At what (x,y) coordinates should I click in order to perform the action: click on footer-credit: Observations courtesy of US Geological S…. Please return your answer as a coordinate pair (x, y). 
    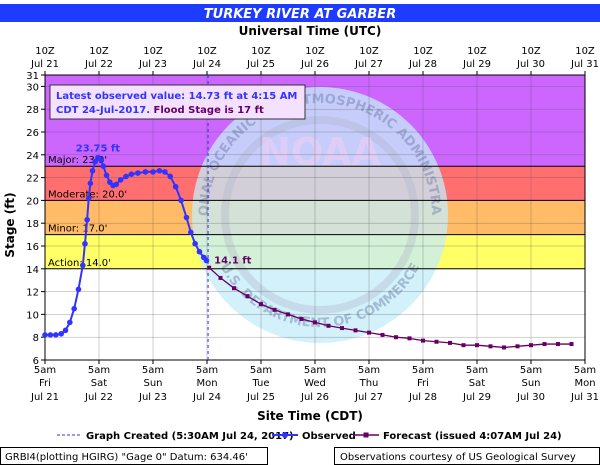
    Looking at the image, I should click on (458, 457).